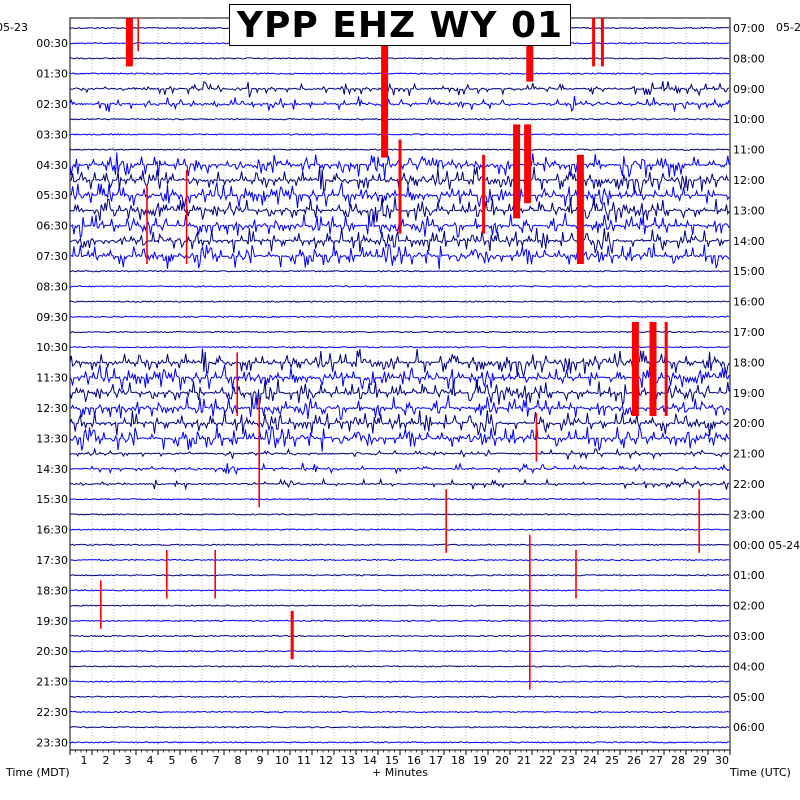 This screenshot has height=800, width=800. Describe the element at coordinates (749, 606) in the screenshot. I see `right-time-label: 02:00` at that location.